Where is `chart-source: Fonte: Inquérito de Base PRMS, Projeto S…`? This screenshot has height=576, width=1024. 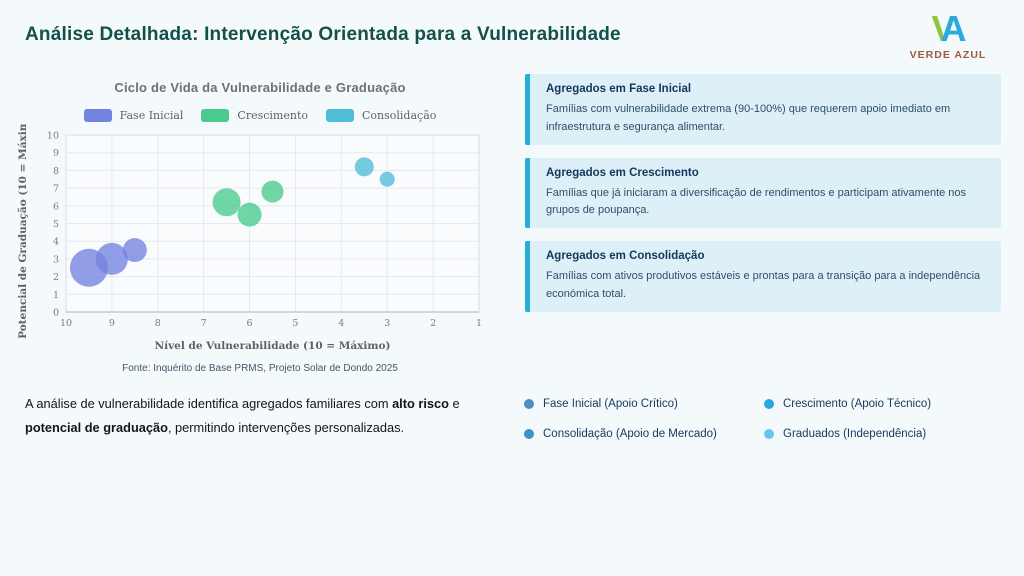
chart-source: Fonte: Inquérito de Base PRMS, Projeto S… is located at coordinates (260, 368).